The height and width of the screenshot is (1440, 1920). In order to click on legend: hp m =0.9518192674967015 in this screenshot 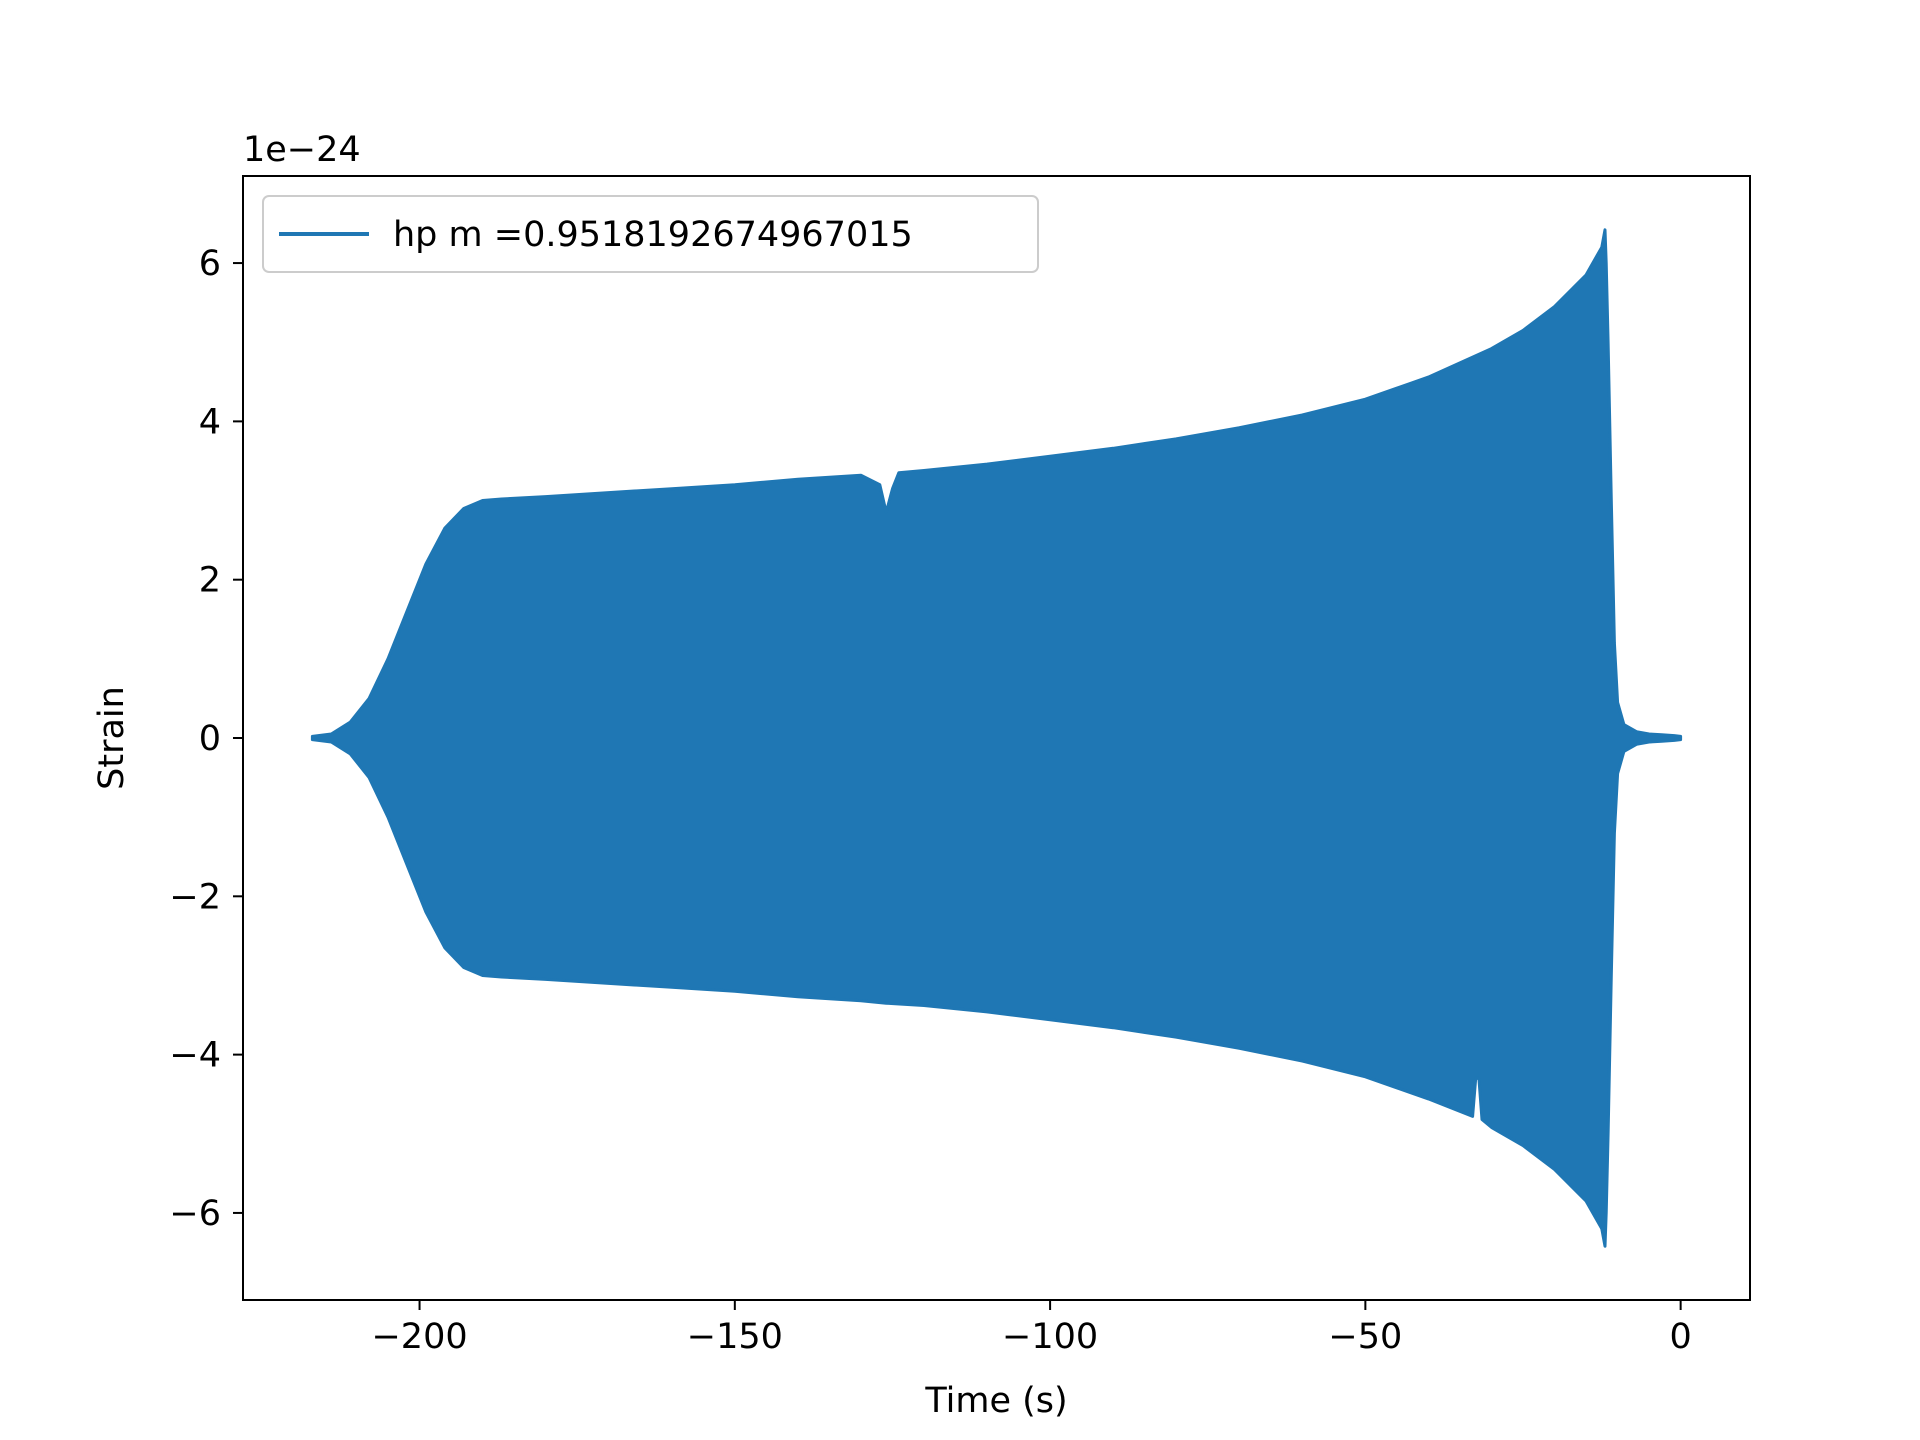, I will do `click(650, 234)`.